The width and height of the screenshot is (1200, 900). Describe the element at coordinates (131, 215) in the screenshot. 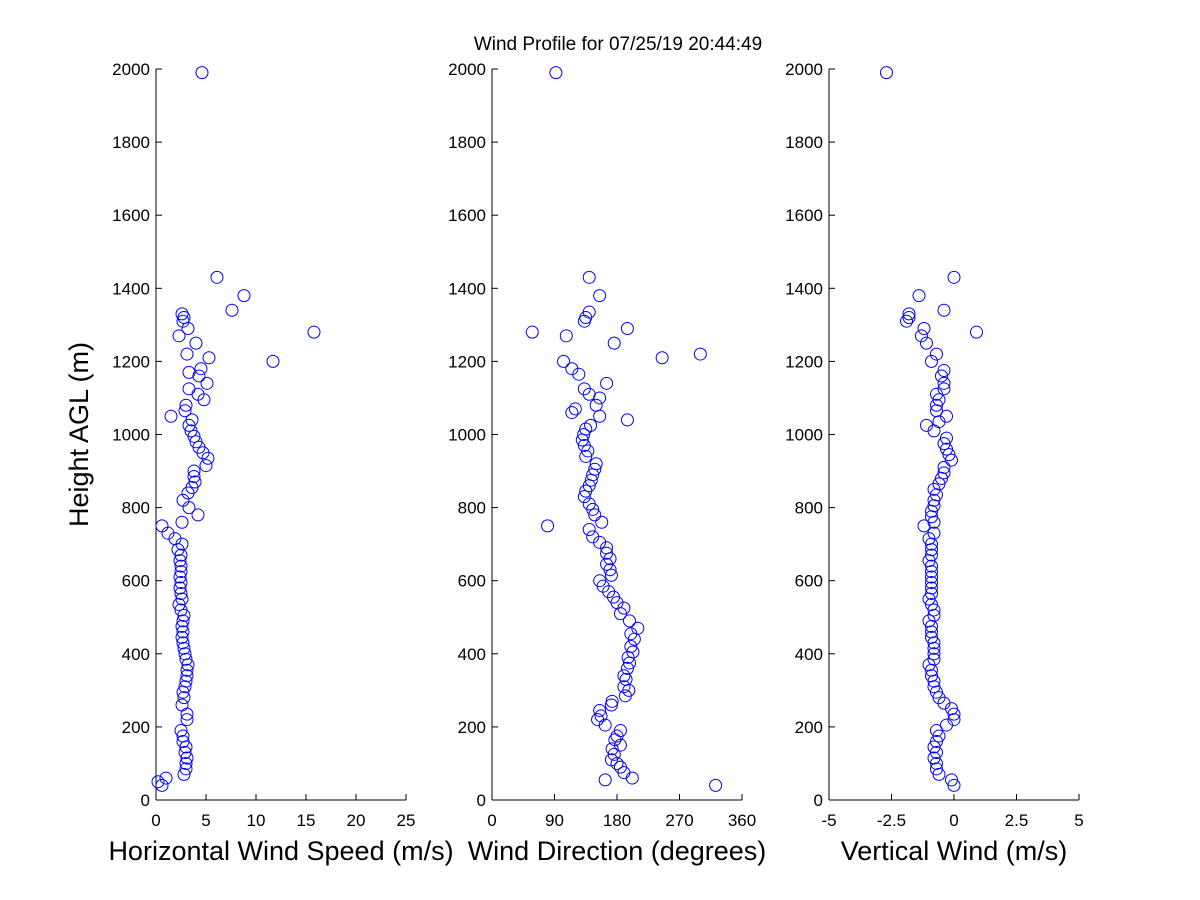

I see `y-tick-label: 1600` at that location.